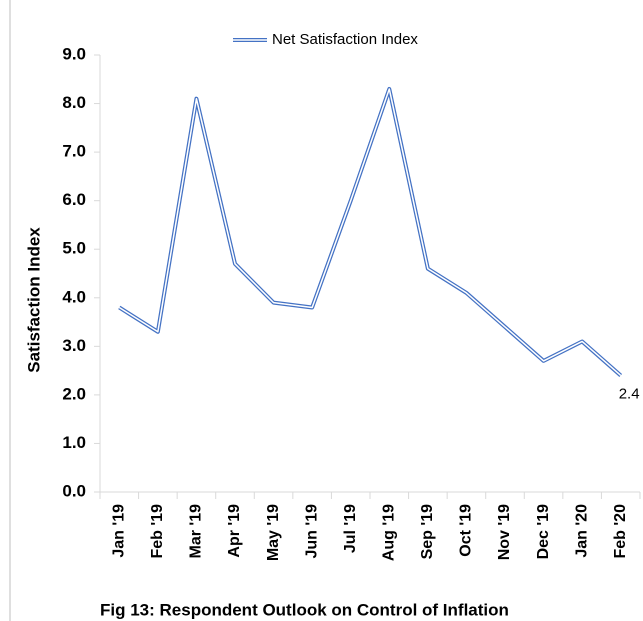 This screenshot has height=621, width=643. I want to click on x-tick-label: Oct '19, so click(466, 530).